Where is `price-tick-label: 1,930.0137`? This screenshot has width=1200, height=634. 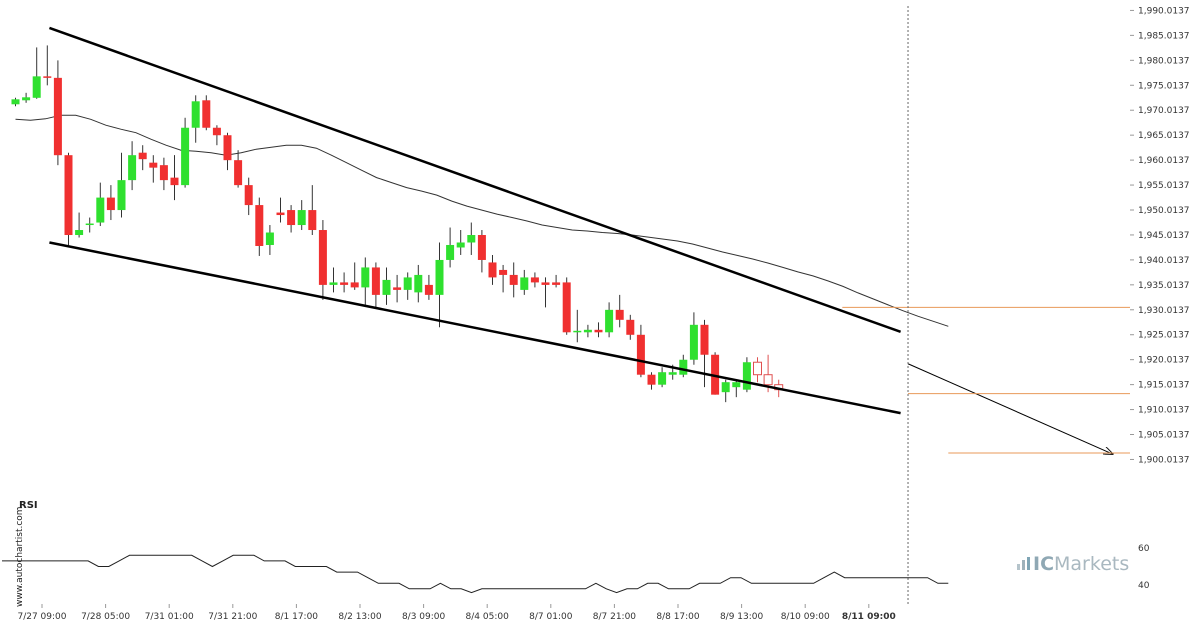
price-tick-label: 1,930.0137 is located at coordinates (1164, 311).